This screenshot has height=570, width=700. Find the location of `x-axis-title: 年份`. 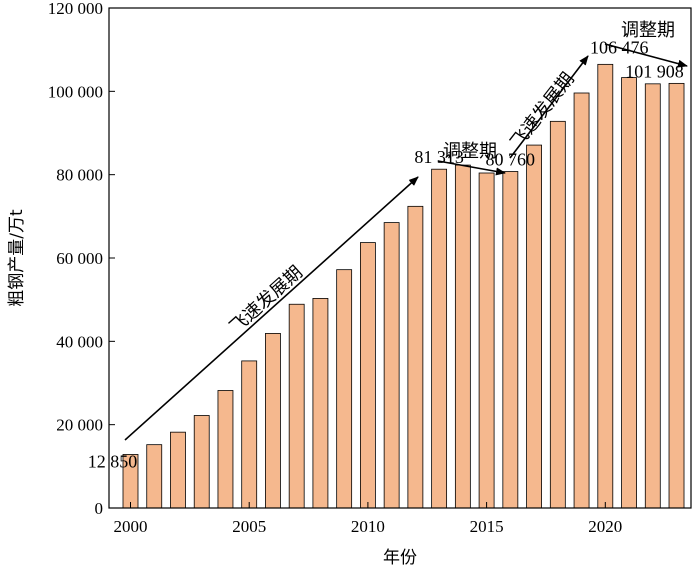

x-axis-title: 年份 is located at coordinates (400, 558).